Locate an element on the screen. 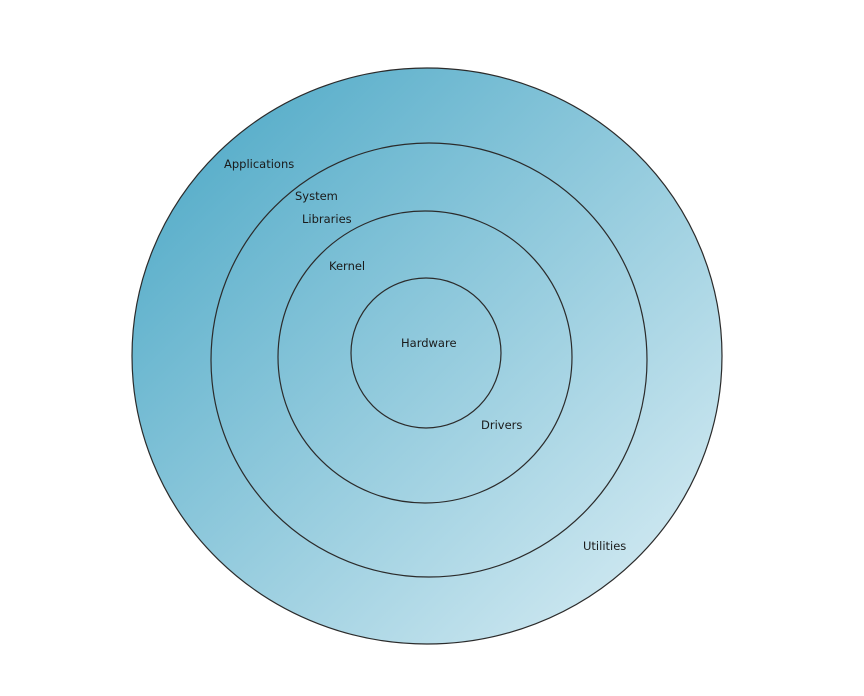  applications-label: Applications is located at coordinates (259, 164).